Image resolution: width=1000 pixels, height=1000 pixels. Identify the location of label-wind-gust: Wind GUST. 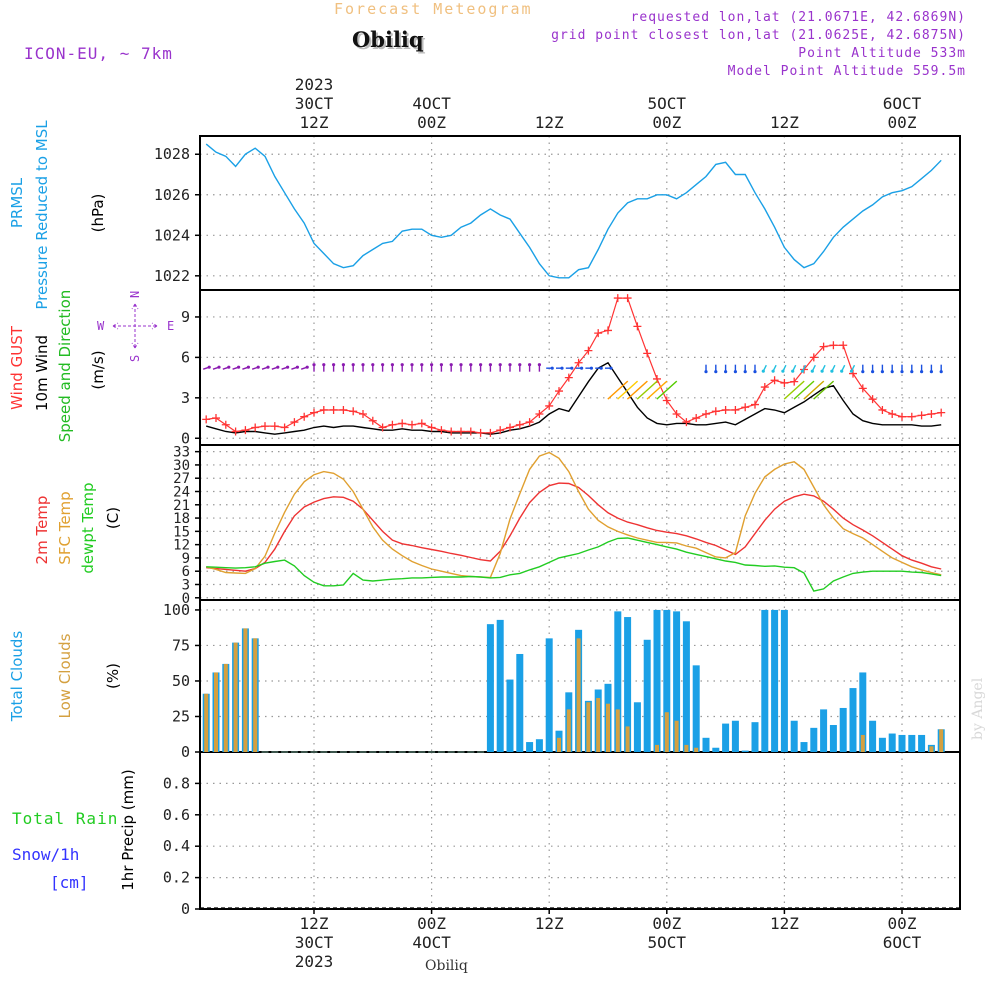
(17, 367).